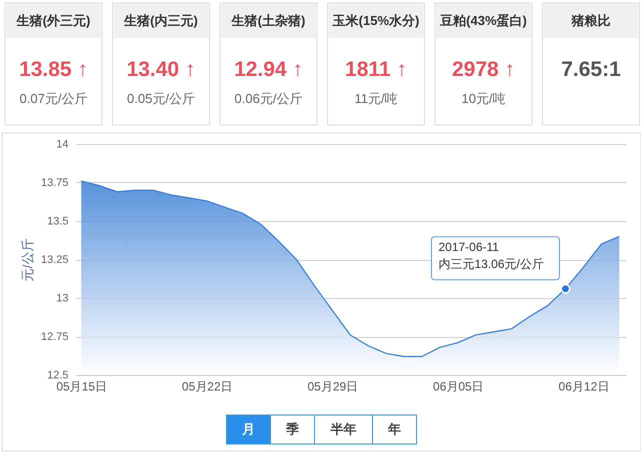 Image resolution: width=641 pixels, height=454 pixels. I want to click on category-label: 玉米(15%水分), so click(376, 20).